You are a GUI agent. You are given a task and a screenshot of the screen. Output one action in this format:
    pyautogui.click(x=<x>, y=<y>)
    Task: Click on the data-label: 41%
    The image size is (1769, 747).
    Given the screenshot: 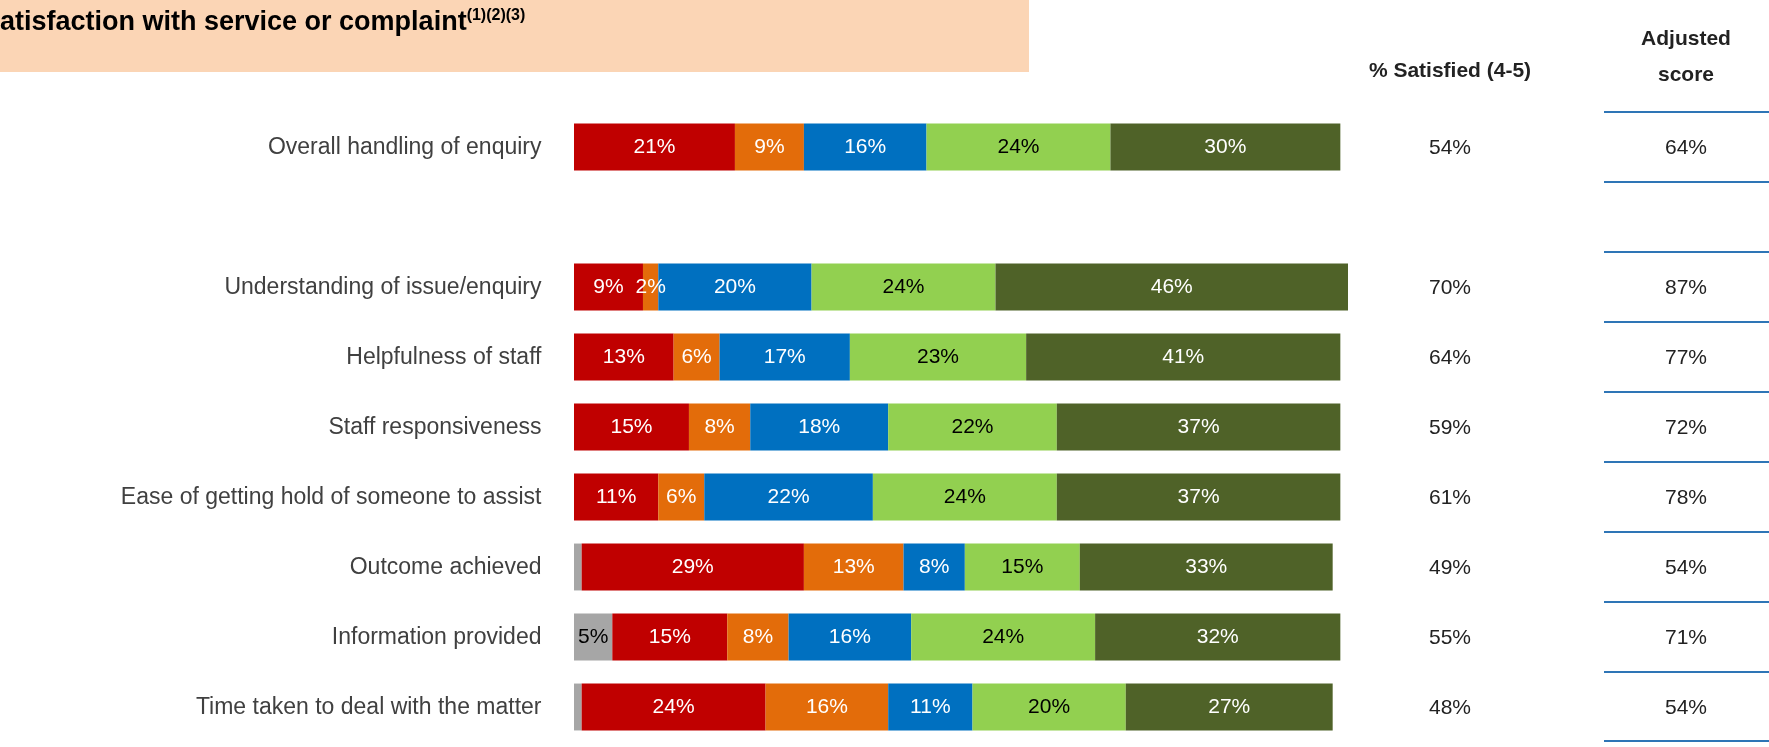 What is the action you would take?
    pyautogui.click(x=1183, y=355)
    